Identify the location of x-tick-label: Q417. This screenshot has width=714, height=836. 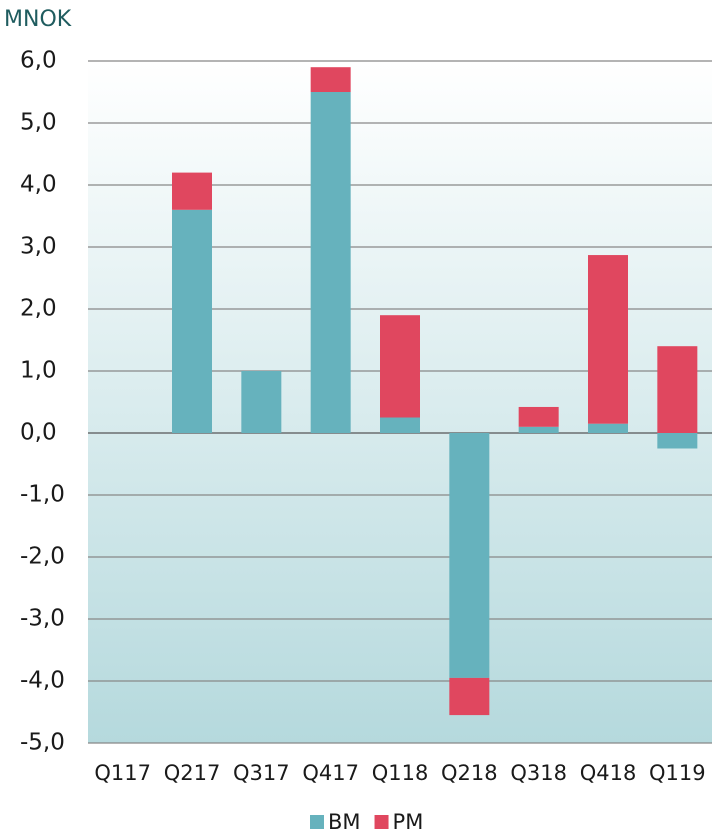
(330, 773).